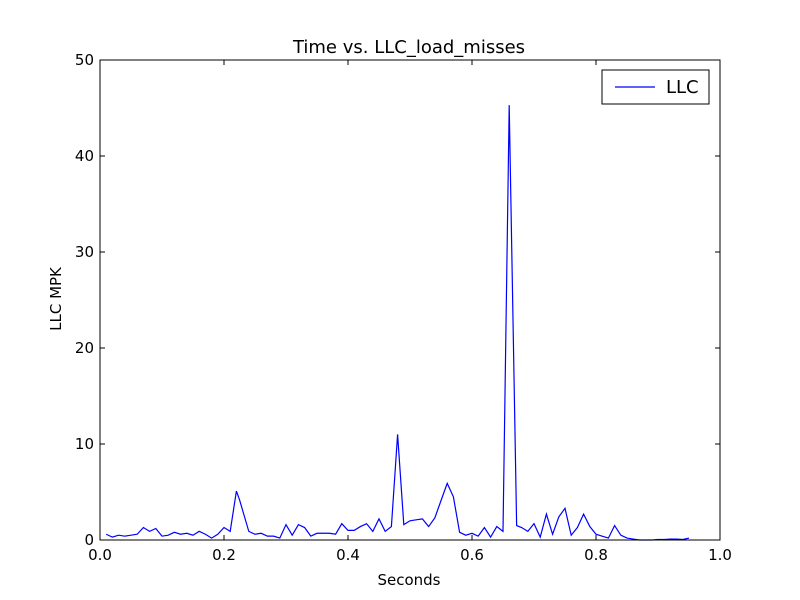 The image size is (800, 600). I want to click on x-tick-label: 1.0, so click(720, 555).